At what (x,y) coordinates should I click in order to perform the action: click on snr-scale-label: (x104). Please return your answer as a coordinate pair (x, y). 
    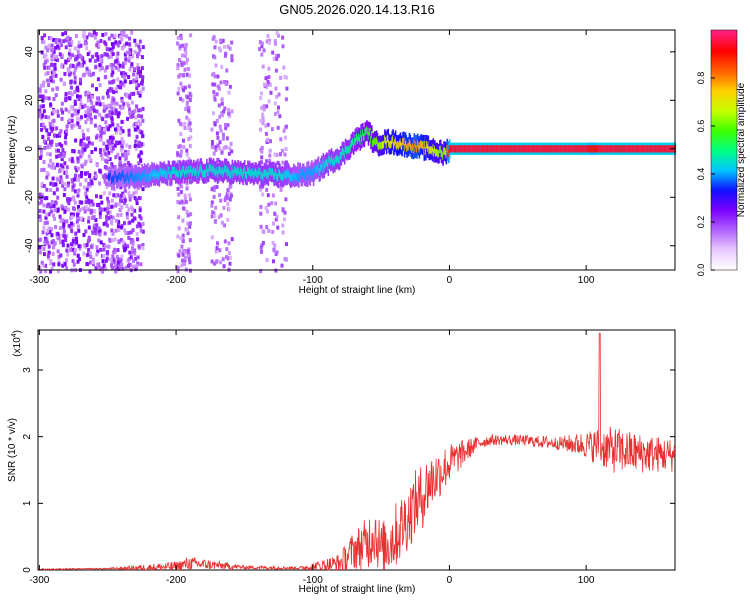
    Looking at the image, I should click on (17, 343).